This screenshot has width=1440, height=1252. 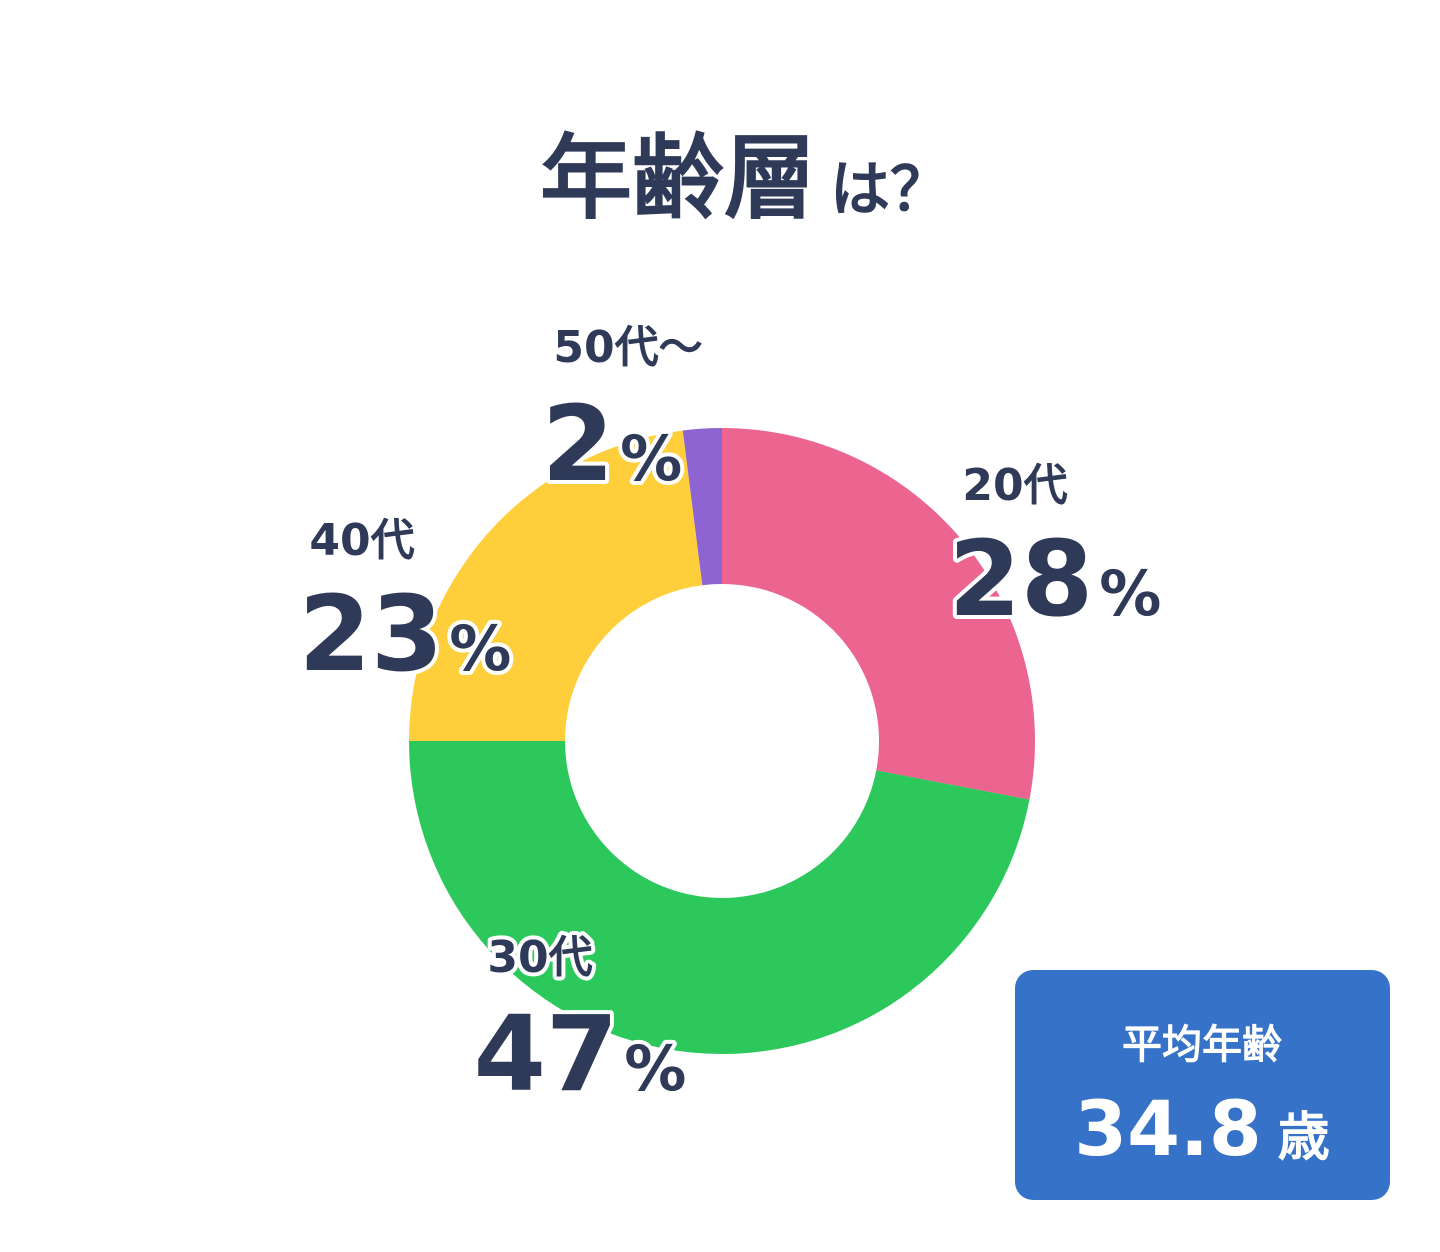 I want to click on value-label: 28%, so click(x=1055, y=579).